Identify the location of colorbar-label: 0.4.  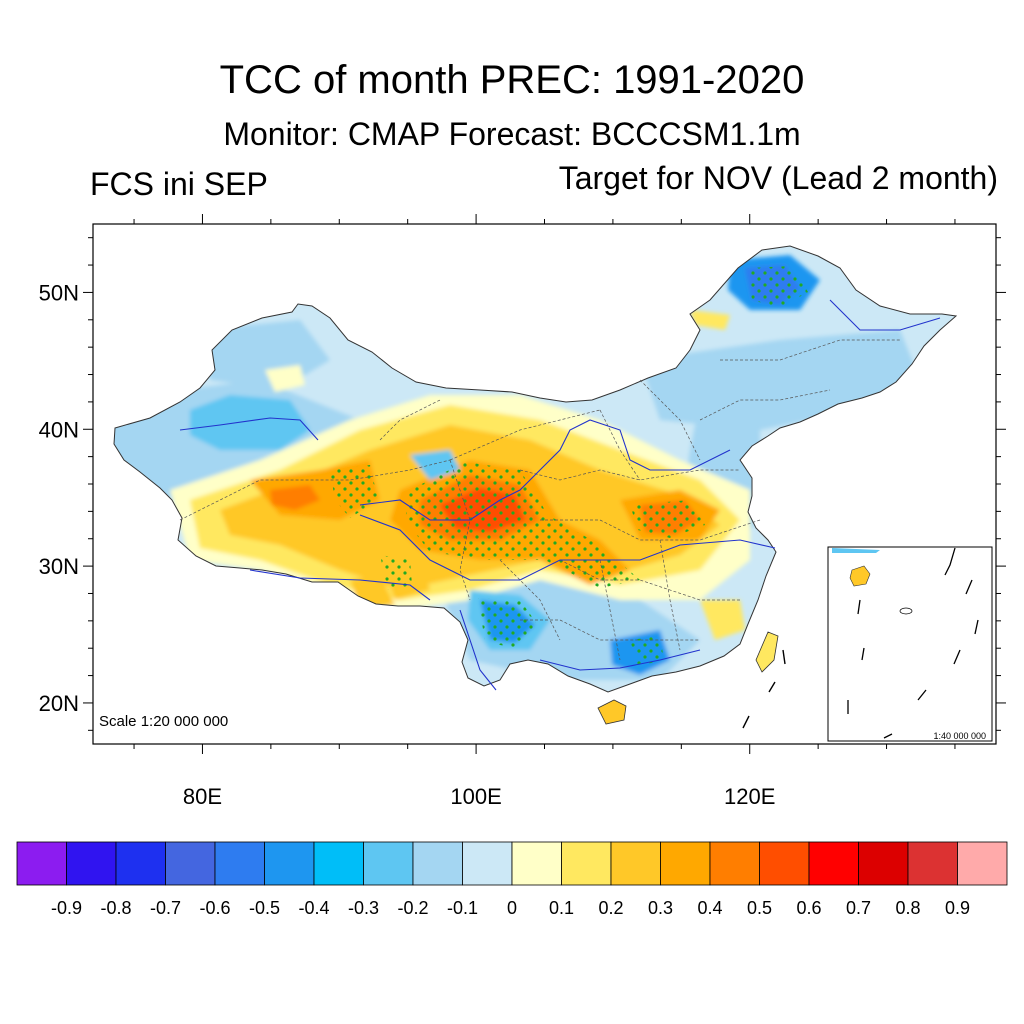
(709, 908).